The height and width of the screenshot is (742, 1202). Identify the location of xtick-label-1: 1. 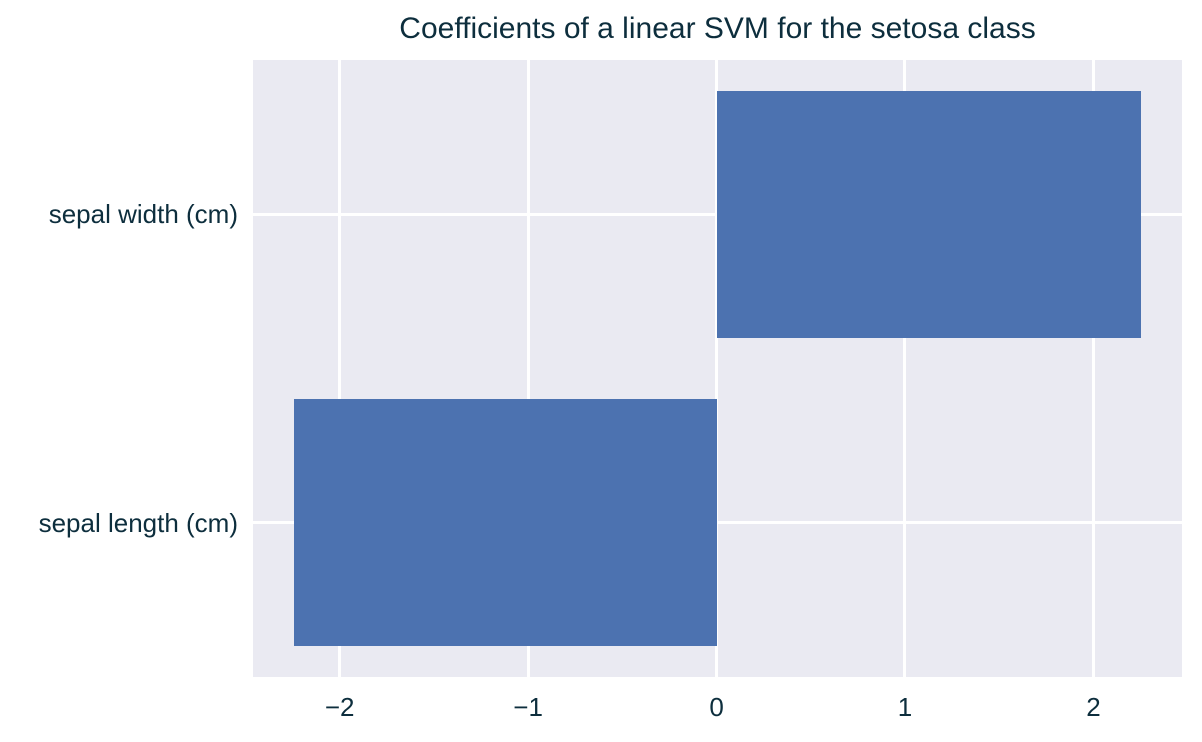
(905, 707).